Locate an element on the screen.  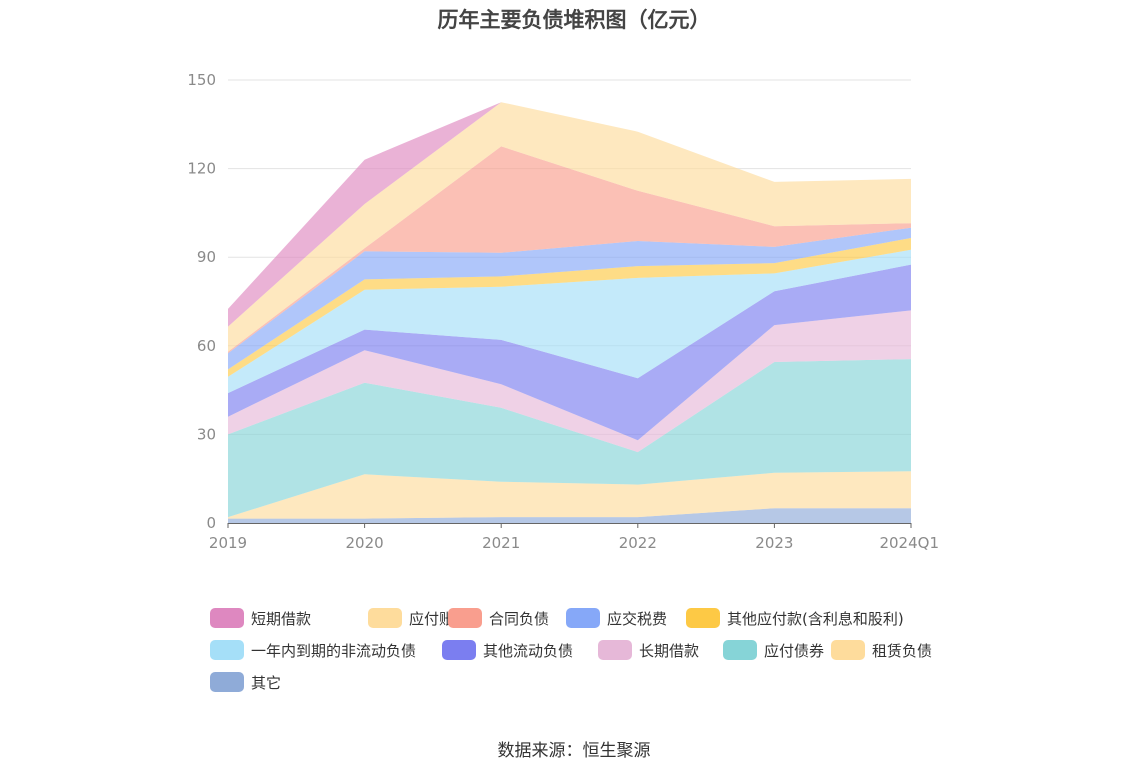
legend-label: 租赁负债 is located at coordinates (902, 650).